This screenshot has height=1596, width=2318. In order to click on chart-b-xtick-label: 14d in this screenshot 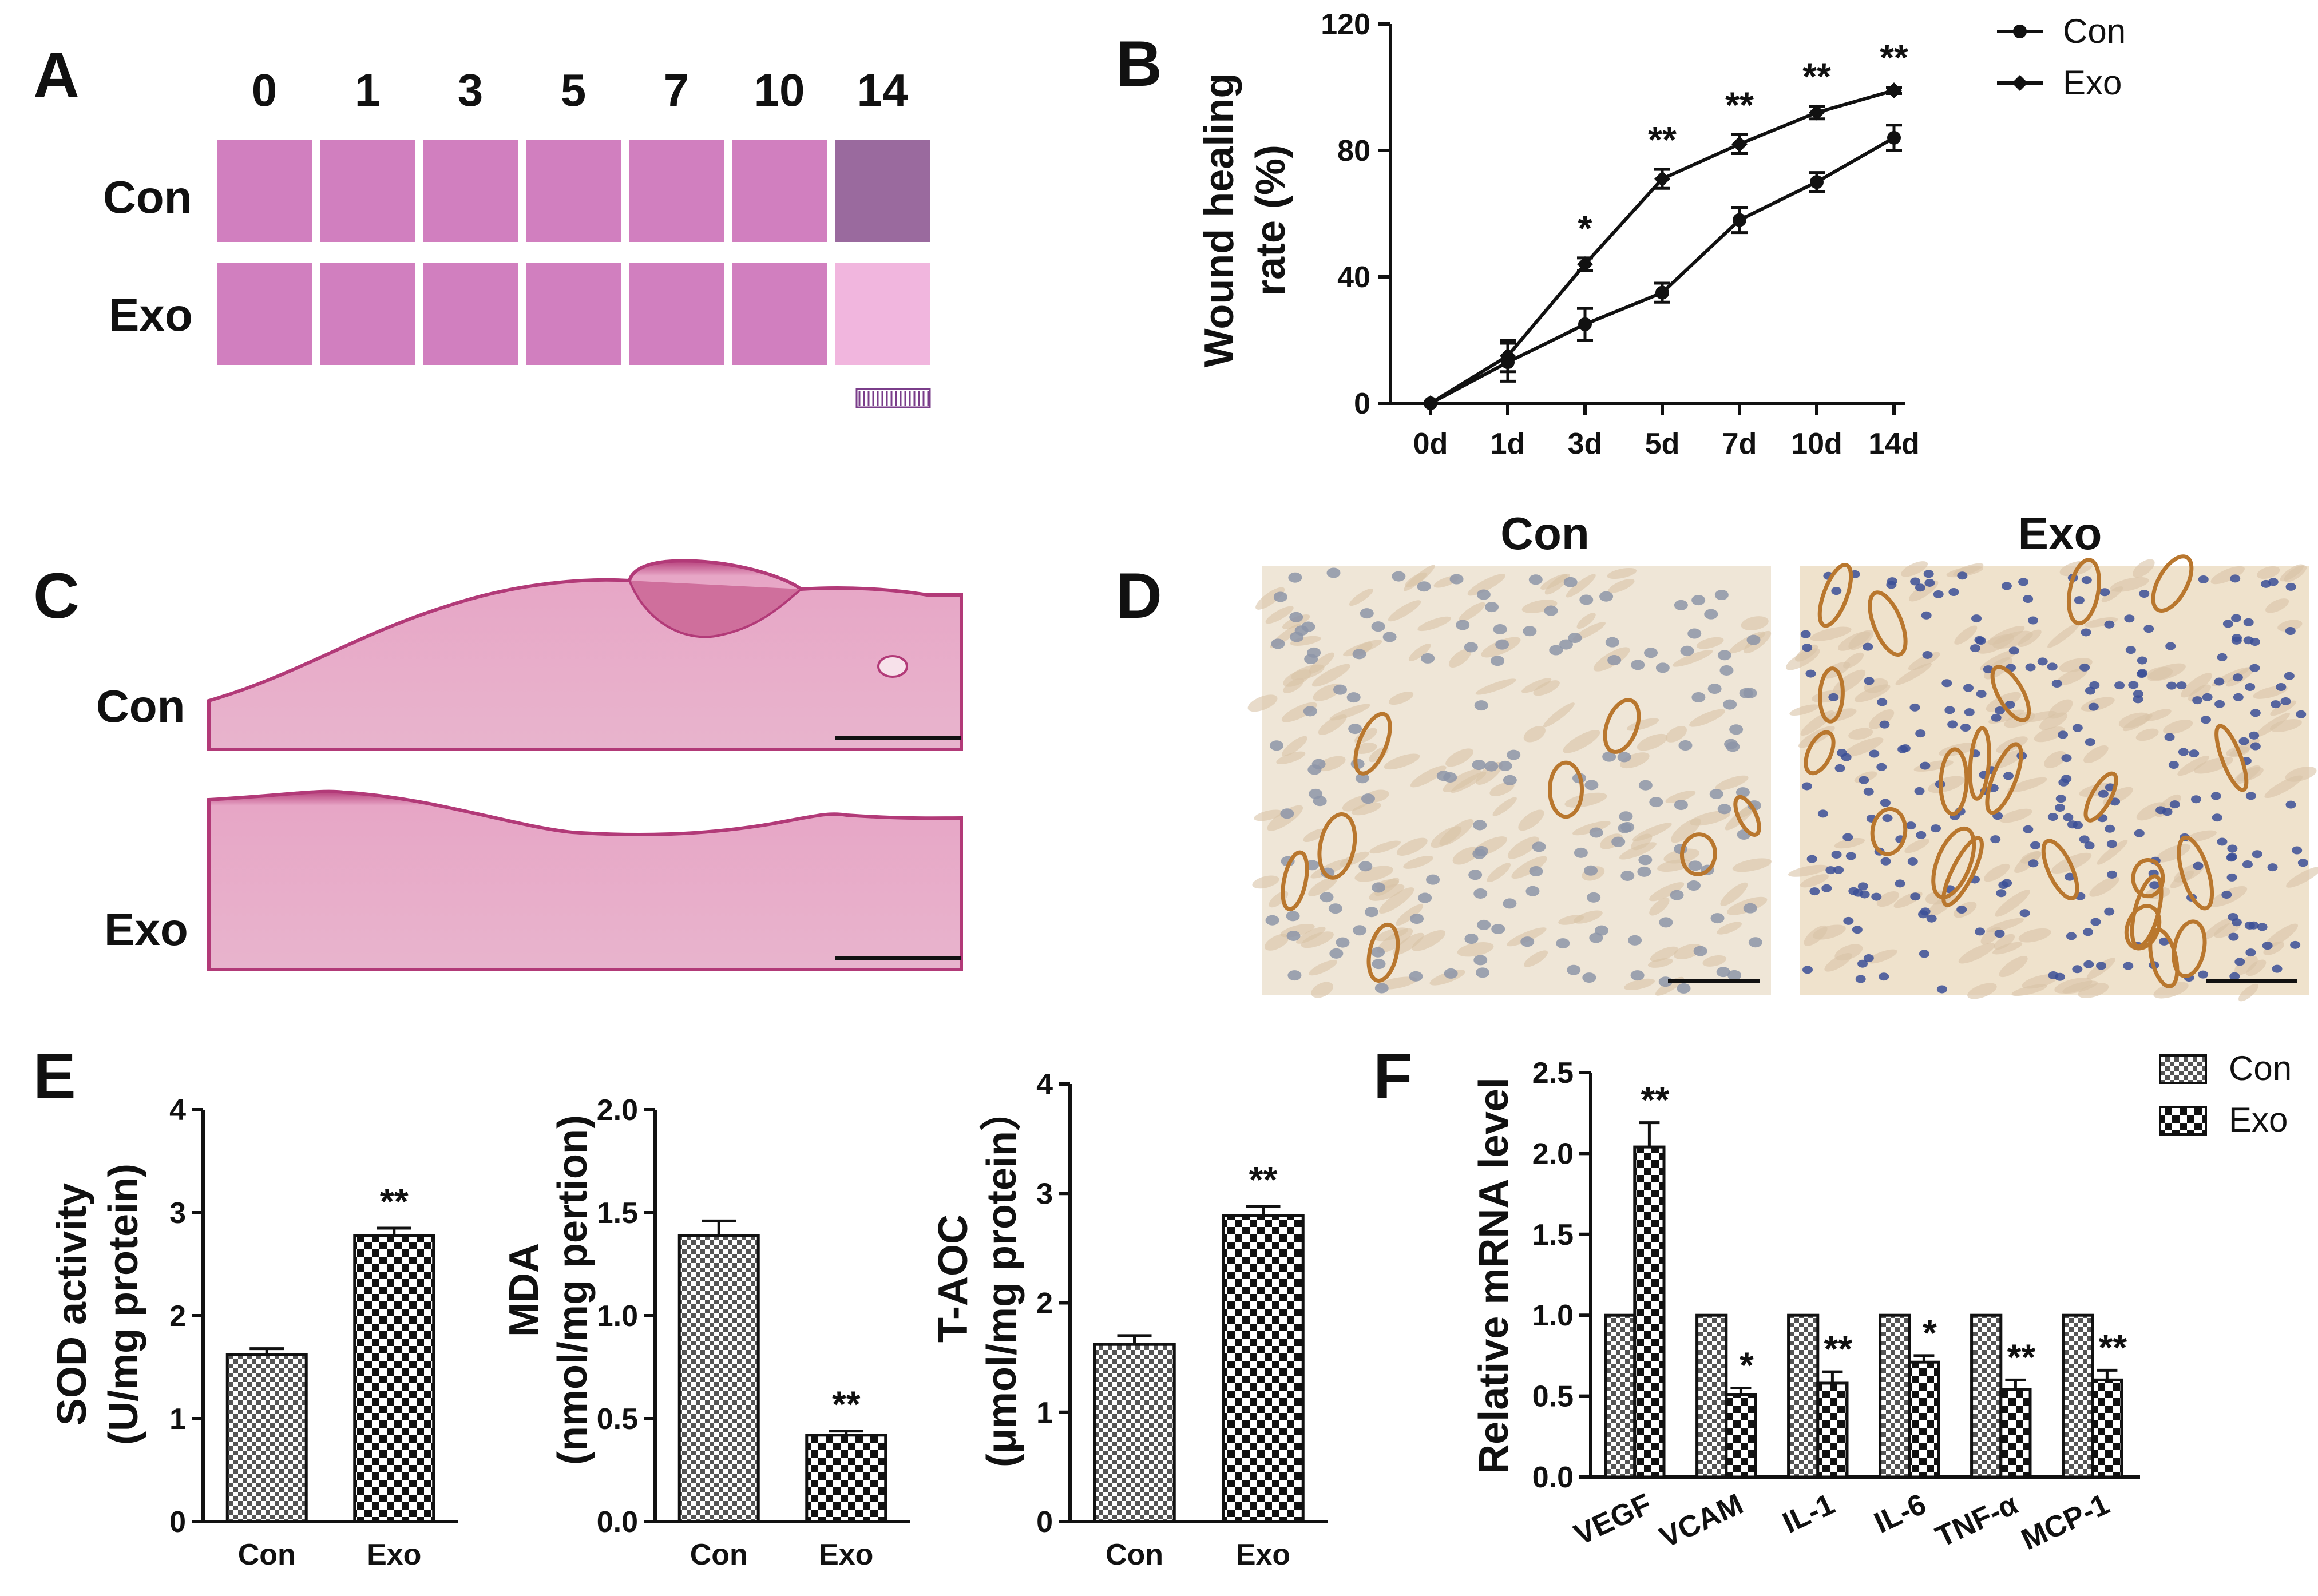, I will do `click(1894, 443)`.